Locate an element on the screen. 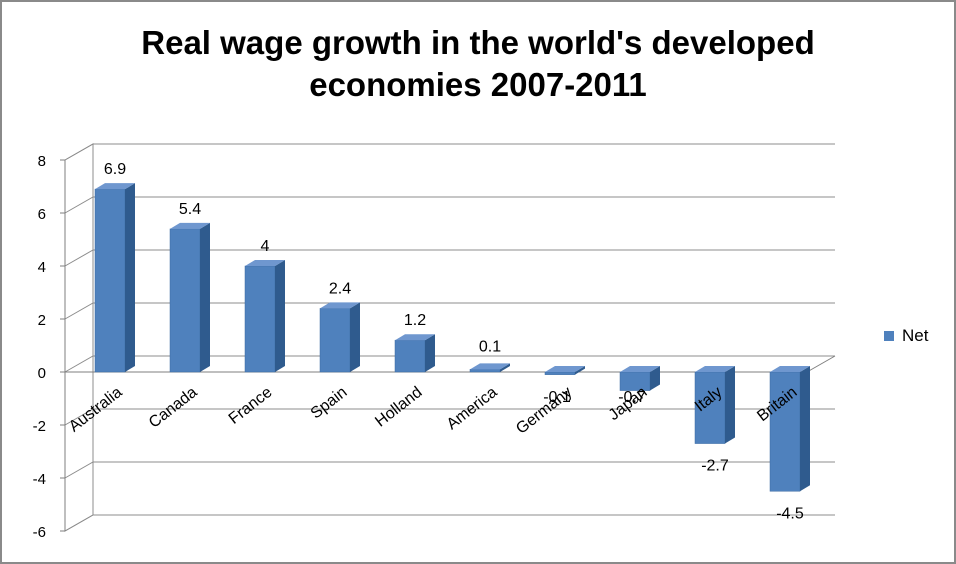  y-tick-label: 8 is located at coordinates (42, 161).